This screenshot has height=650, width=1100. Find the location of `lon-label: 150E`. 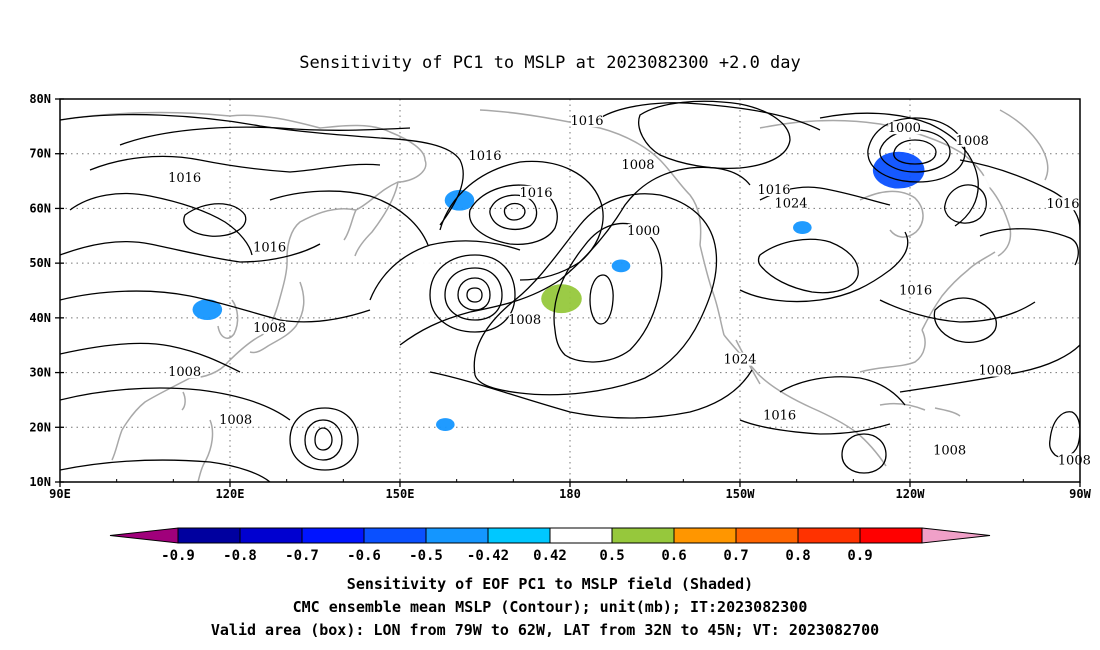

lon-label: 150E is located at coordinates (400, 494).